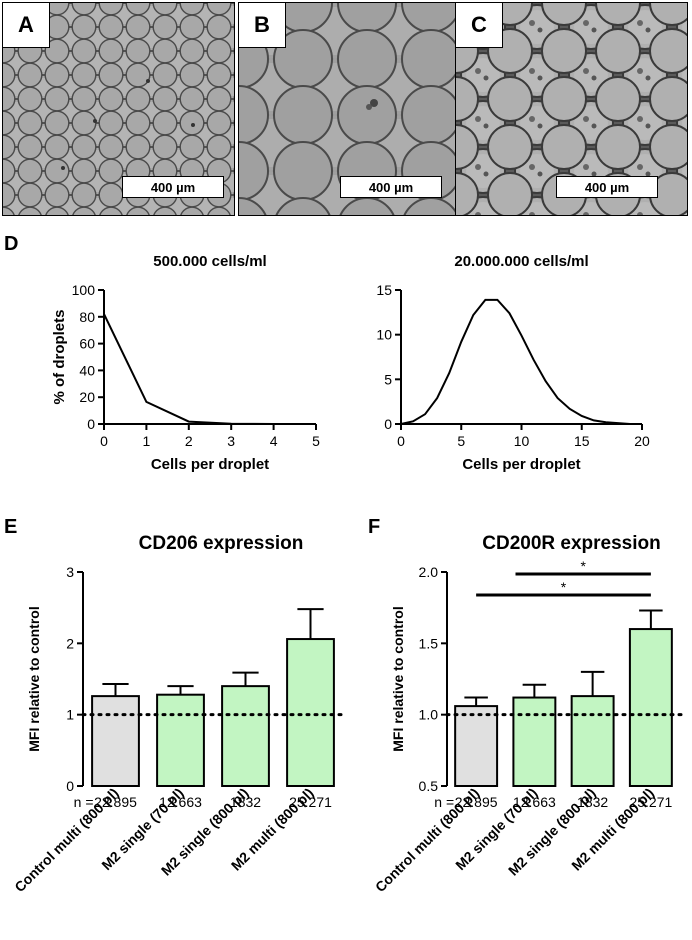  What do you see at coordinates (316, 441) in the screenshot?
I see `d-left-x-tick-label: 5` at bounding box center [316, 441].